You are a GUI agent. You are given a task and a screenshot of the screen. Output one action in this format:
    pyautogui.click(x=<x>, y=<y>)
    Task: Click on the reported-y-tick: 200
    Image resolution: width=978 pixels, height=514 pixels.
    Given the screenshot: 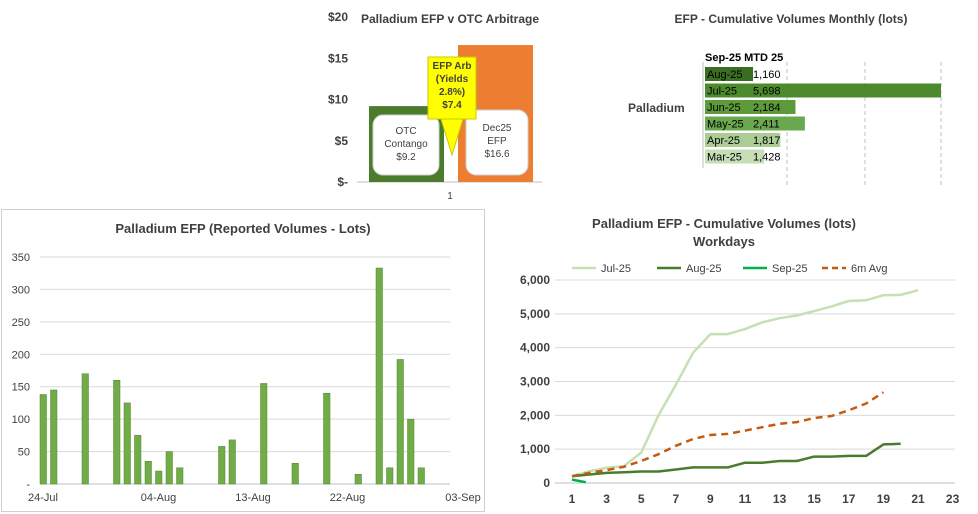 What is the action you would take?
    pyautogui.click(x=21, y=355)
    